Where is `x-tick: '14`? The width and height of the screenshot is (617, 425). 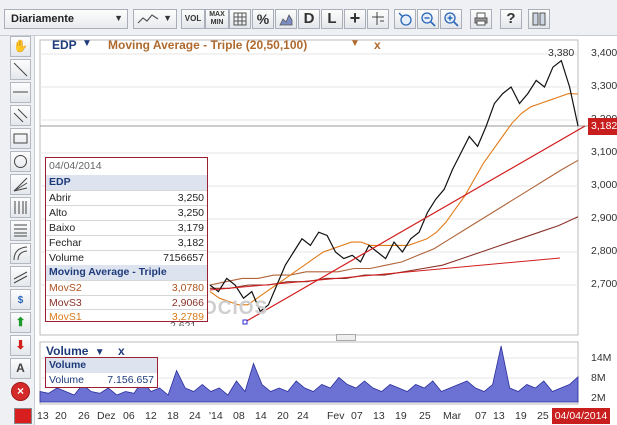 x-tick: '14 is located at coordinates (216, 416).